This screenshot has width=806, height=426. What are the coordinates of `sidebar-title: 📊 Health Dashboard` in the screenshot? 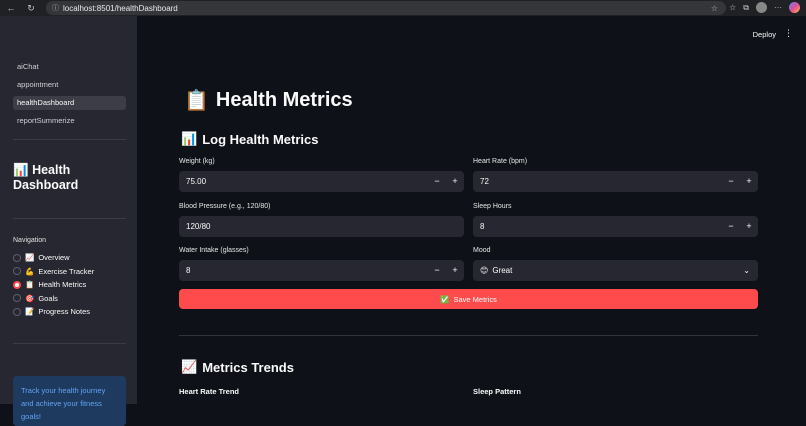 It's located at (68, 178).